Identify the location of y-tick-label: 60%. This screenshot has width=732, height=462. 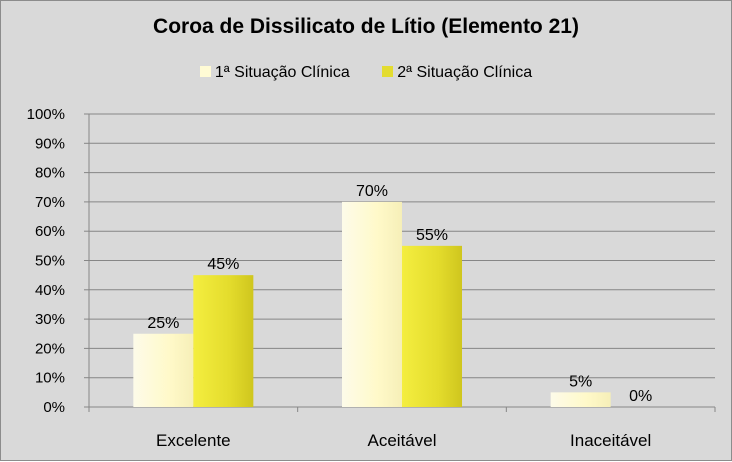
(50, 231).